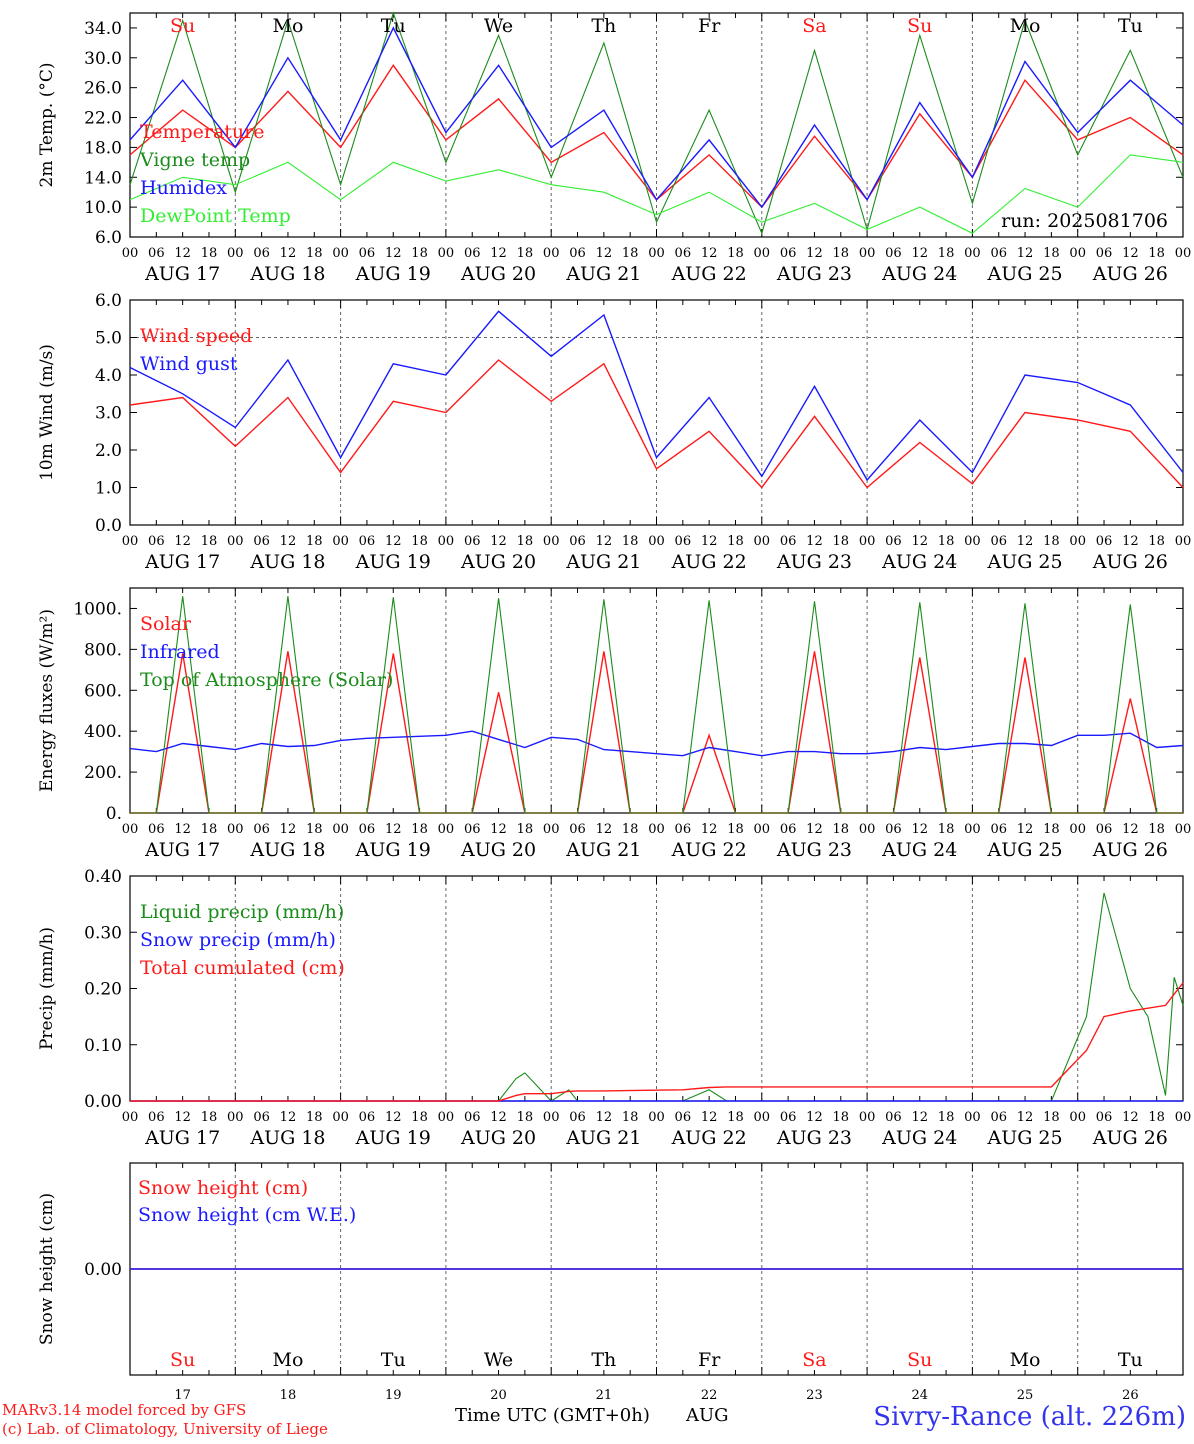 This screenshot has width=1194, height=1444. What do you see at coordinates (287, 1360) in the screenshot?
I see `day-name-bottom: Mo` at bounding box center [287, 1360].